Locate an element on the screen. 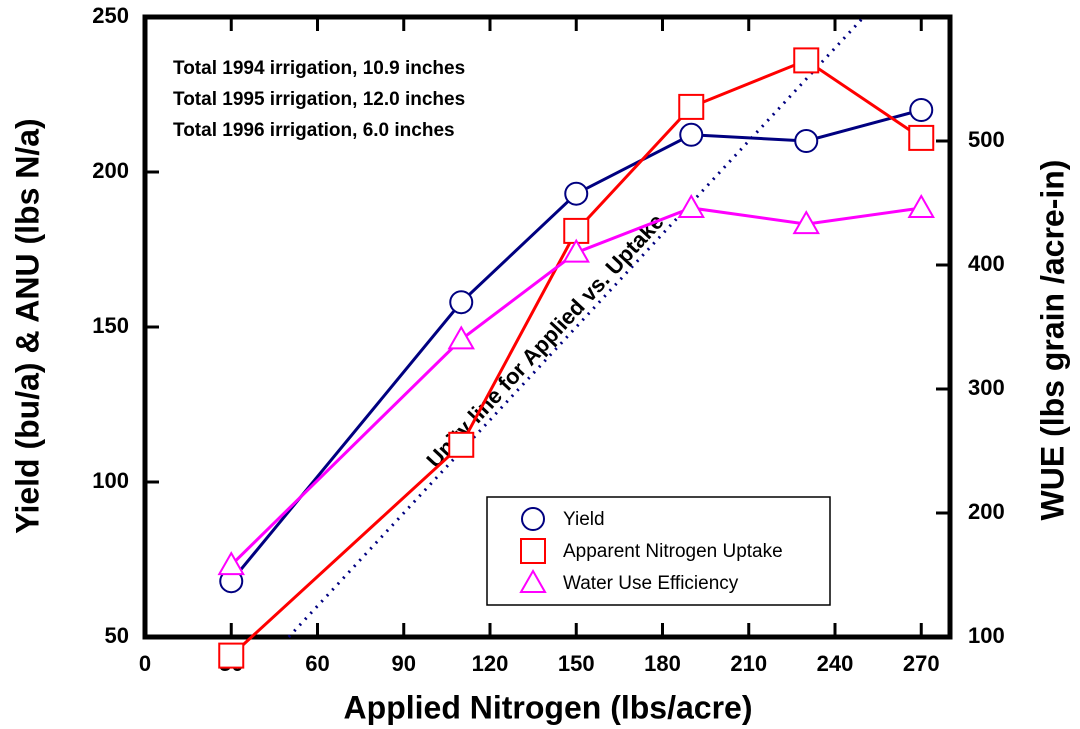  y2-tick-label: 400 is located at coordinates (986, 263).